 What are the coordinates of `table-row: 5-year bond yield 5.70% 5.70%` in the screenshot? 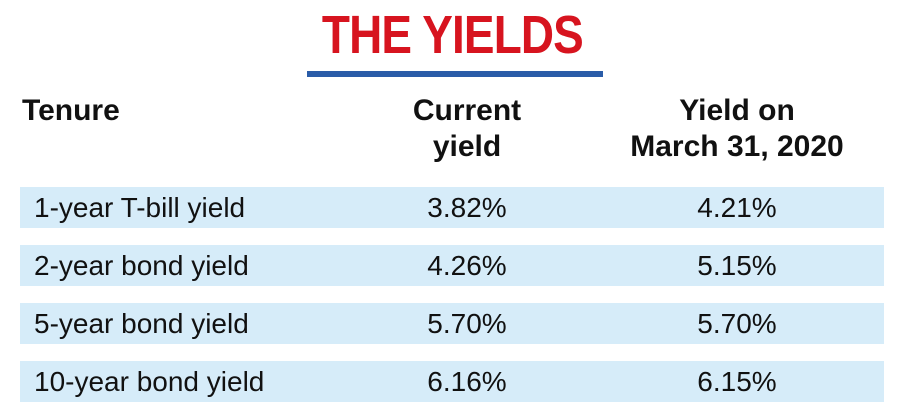 It's located at (452, 323).